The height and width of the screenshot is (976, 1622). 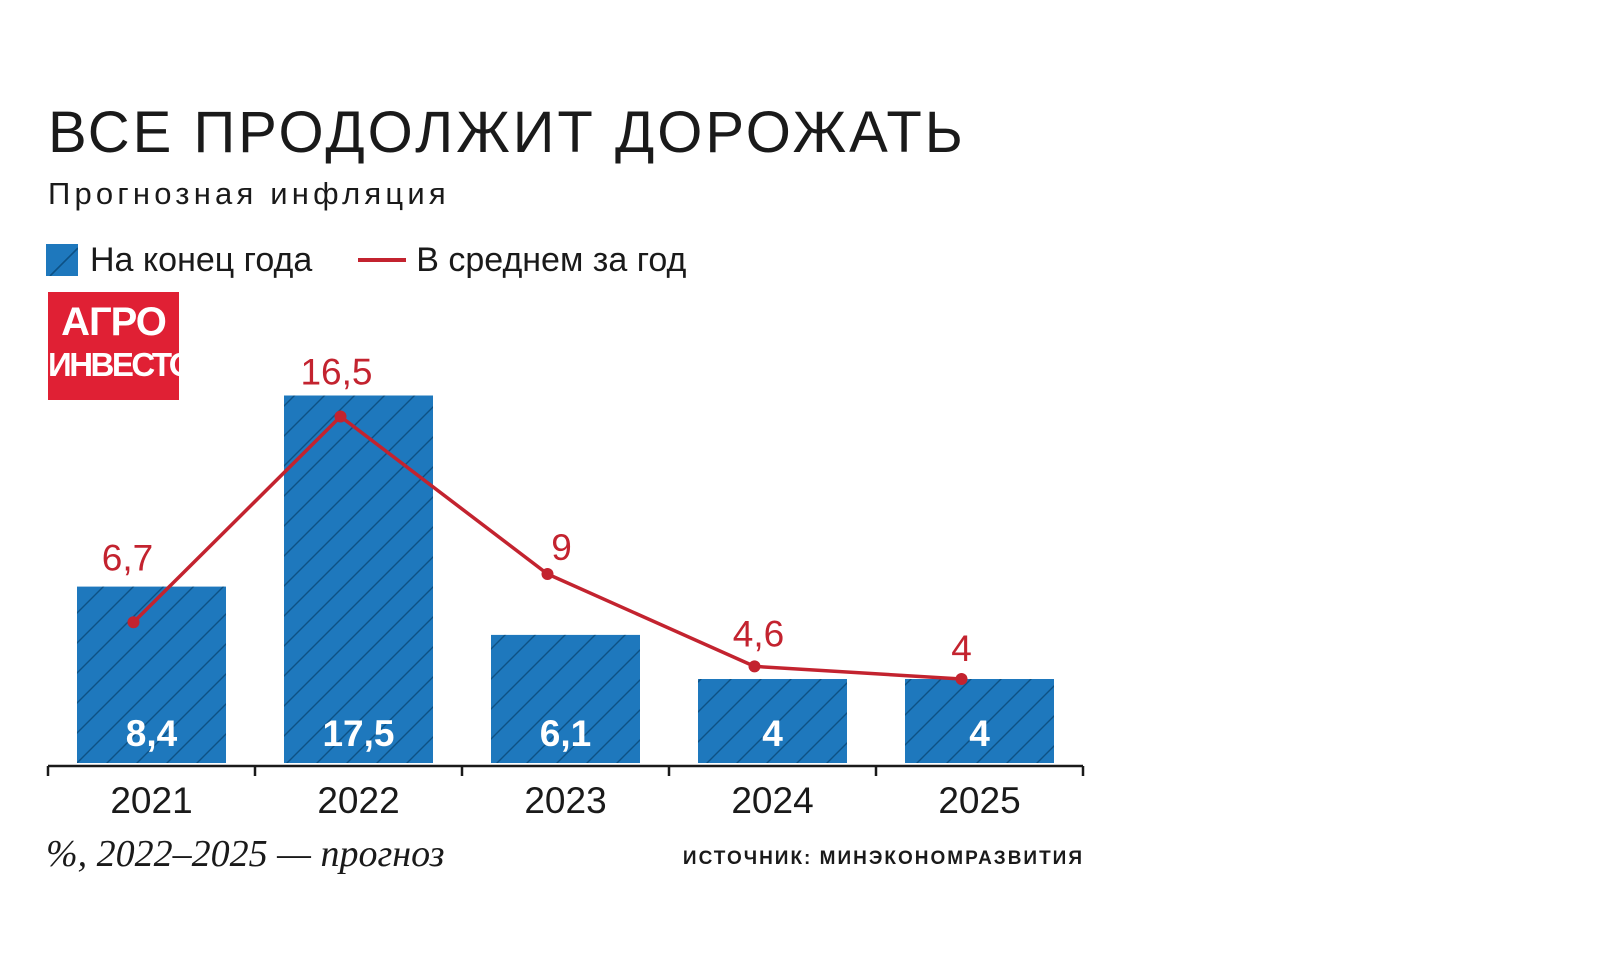 What do you see at coordinates (249, 193) in the screenshot?
I see `chart-subtitle: Прогнозная инфляция` at bounding box center [249, 193].